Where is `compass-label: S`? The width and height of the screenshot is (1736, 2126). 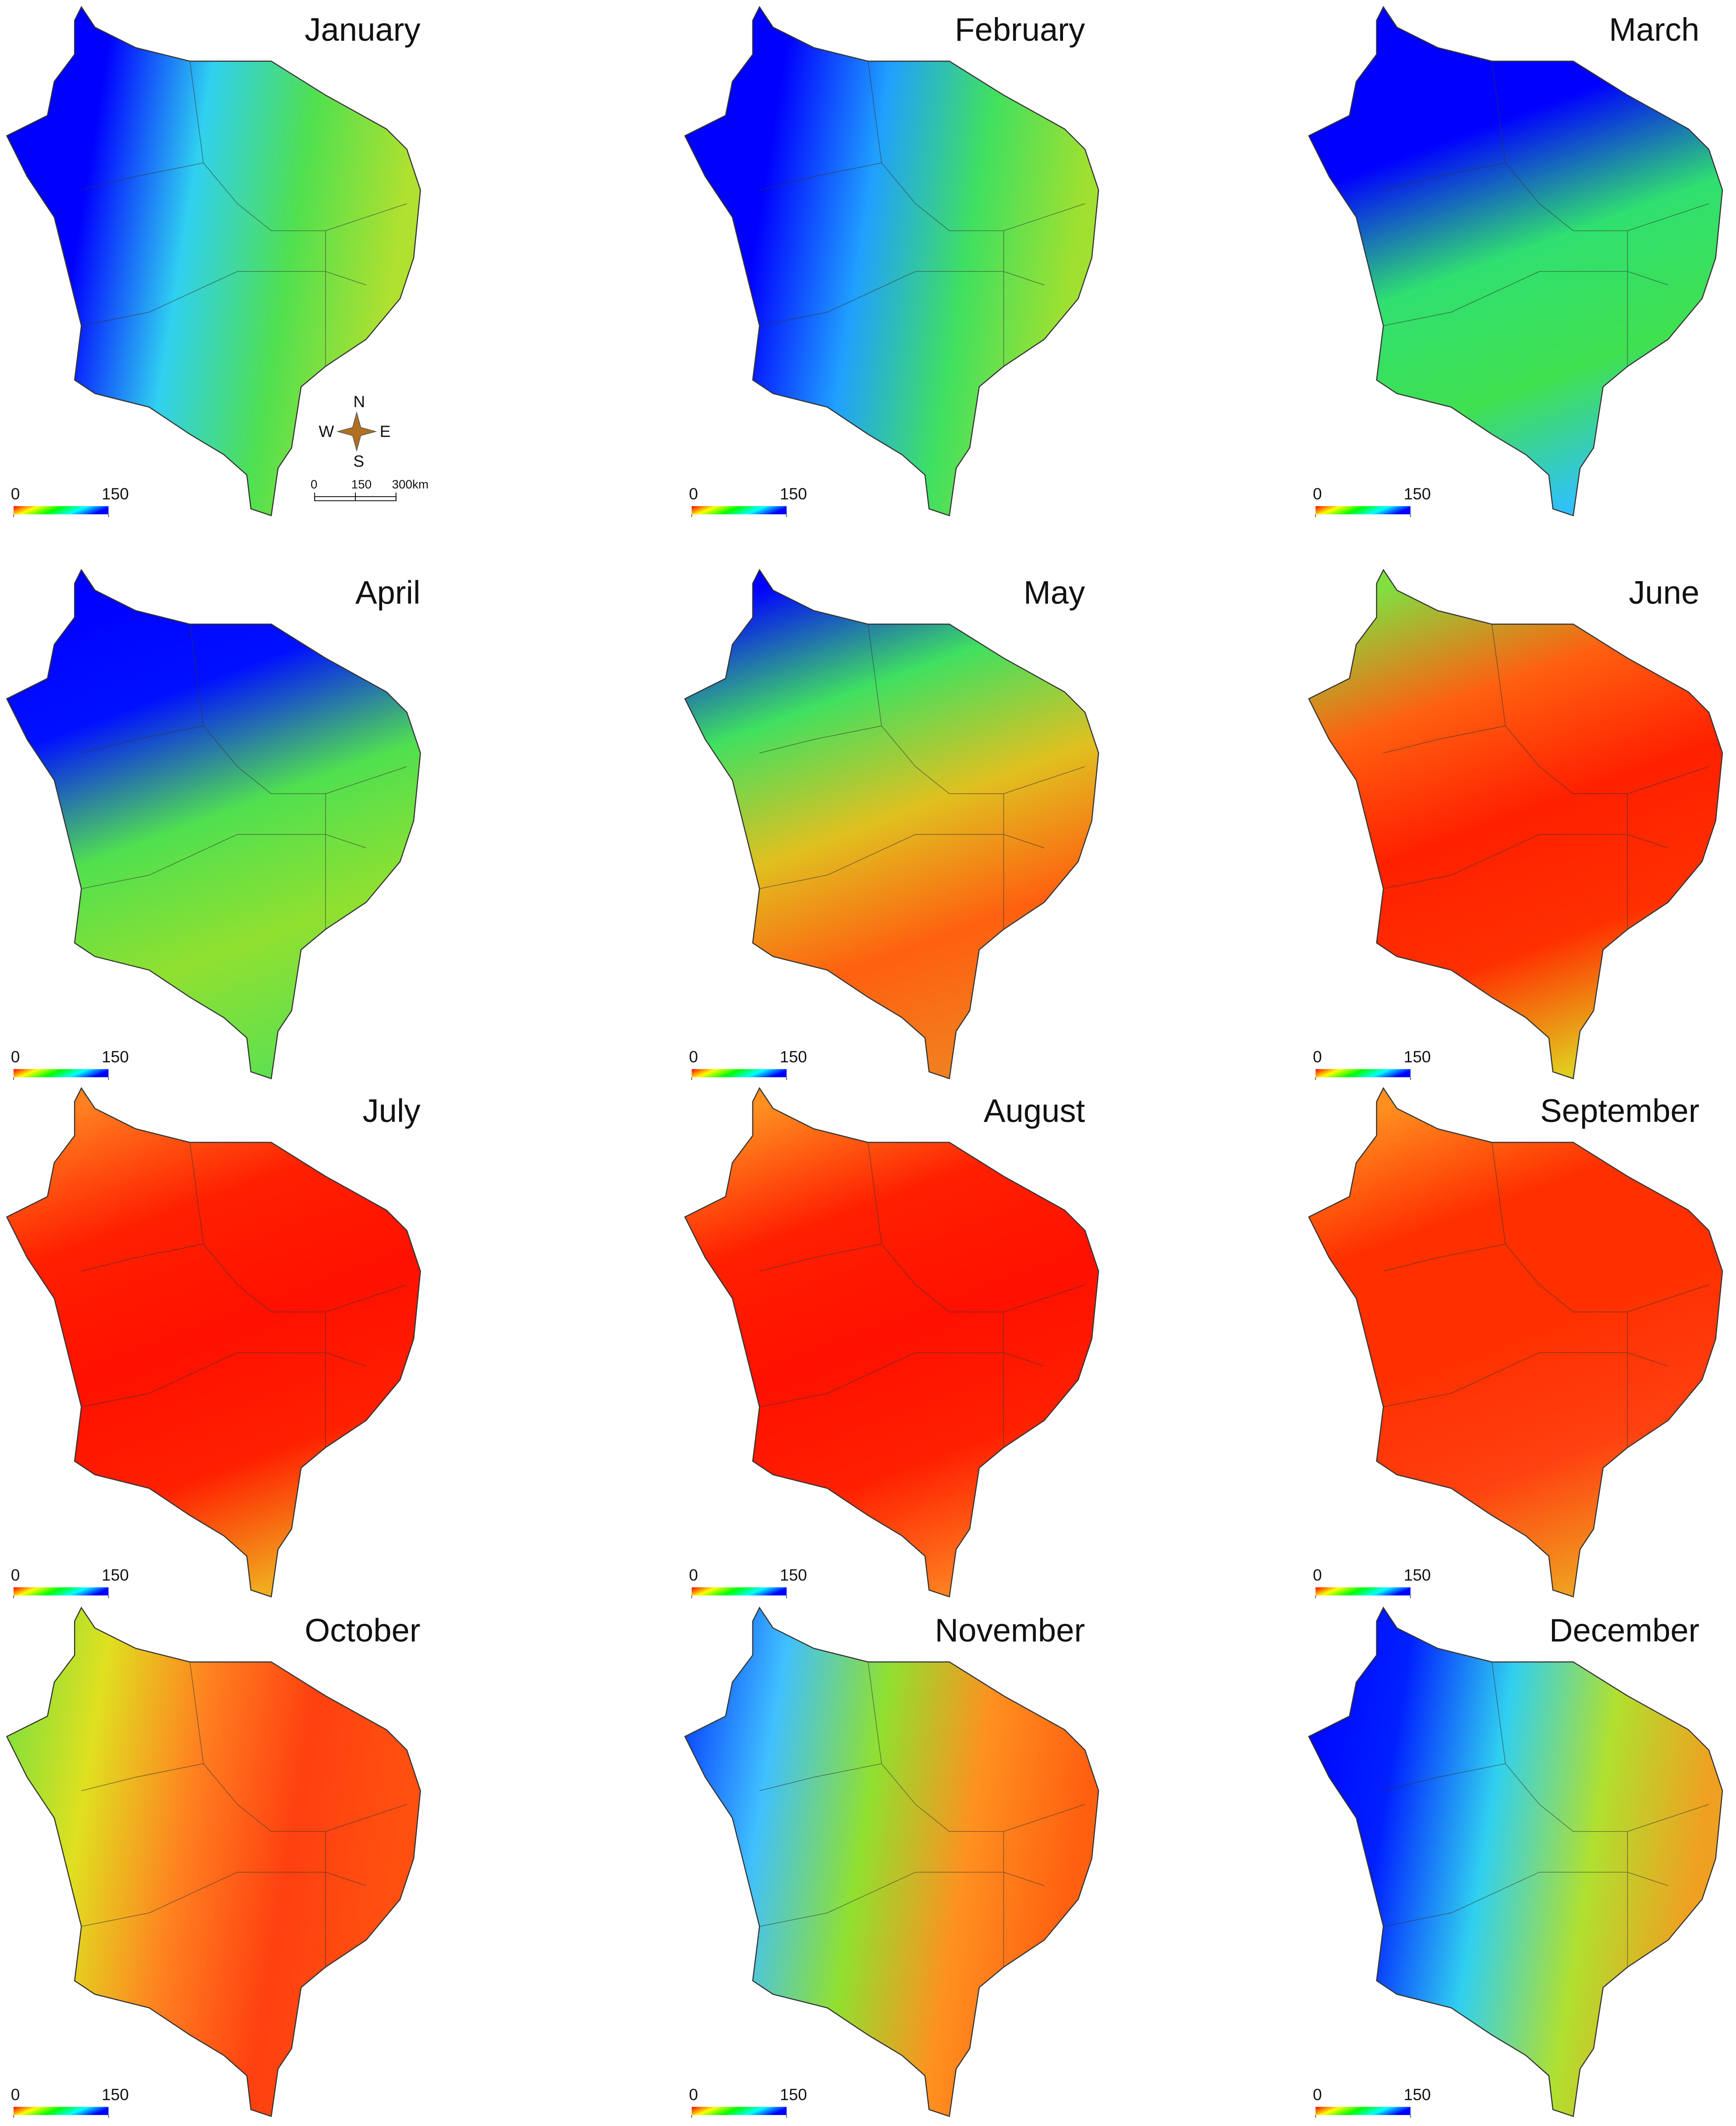 compass-label: S is located at coordinates (358, 461).